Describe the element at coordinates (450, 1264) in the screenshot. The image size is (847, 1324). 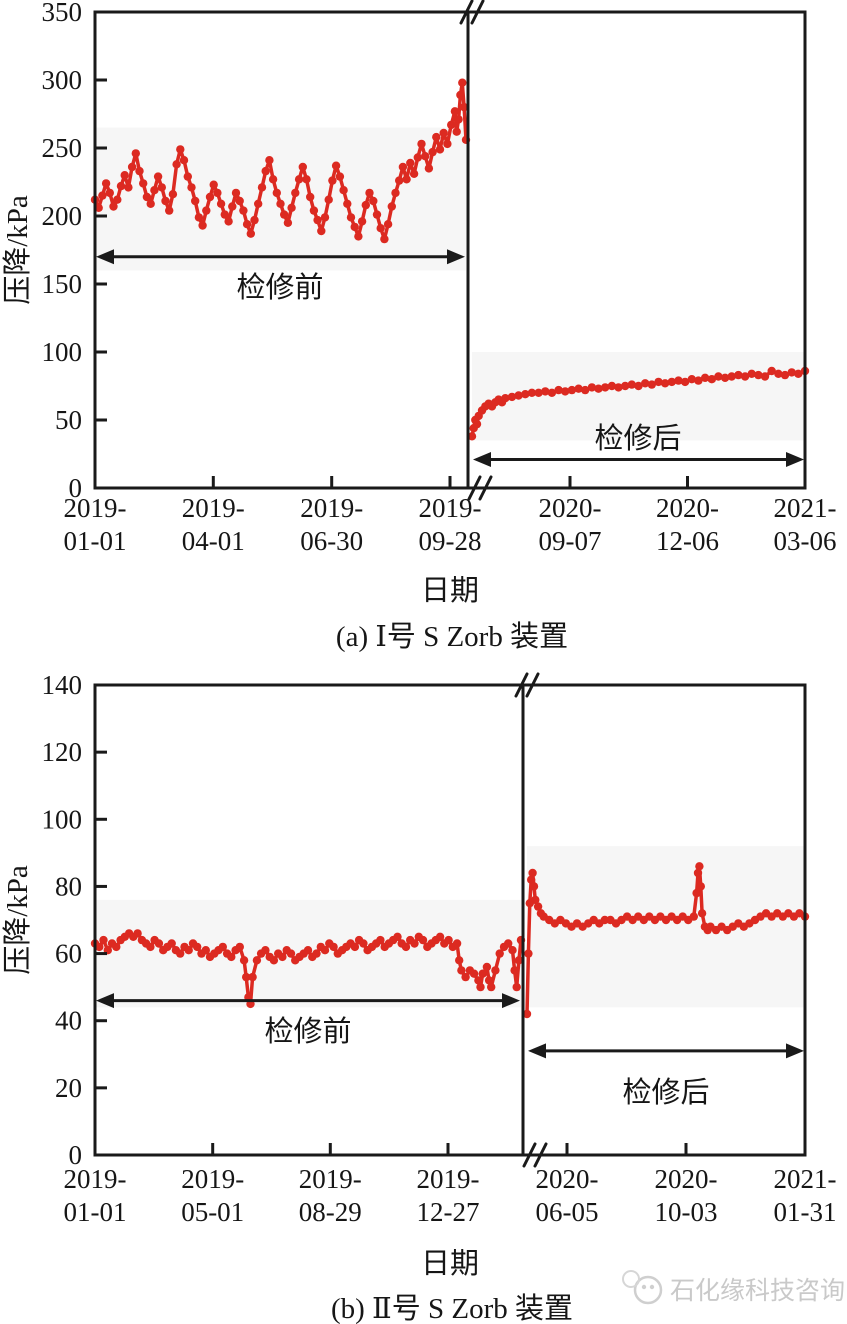
I see `chart-b-x-axis-label: 日期` at that location.